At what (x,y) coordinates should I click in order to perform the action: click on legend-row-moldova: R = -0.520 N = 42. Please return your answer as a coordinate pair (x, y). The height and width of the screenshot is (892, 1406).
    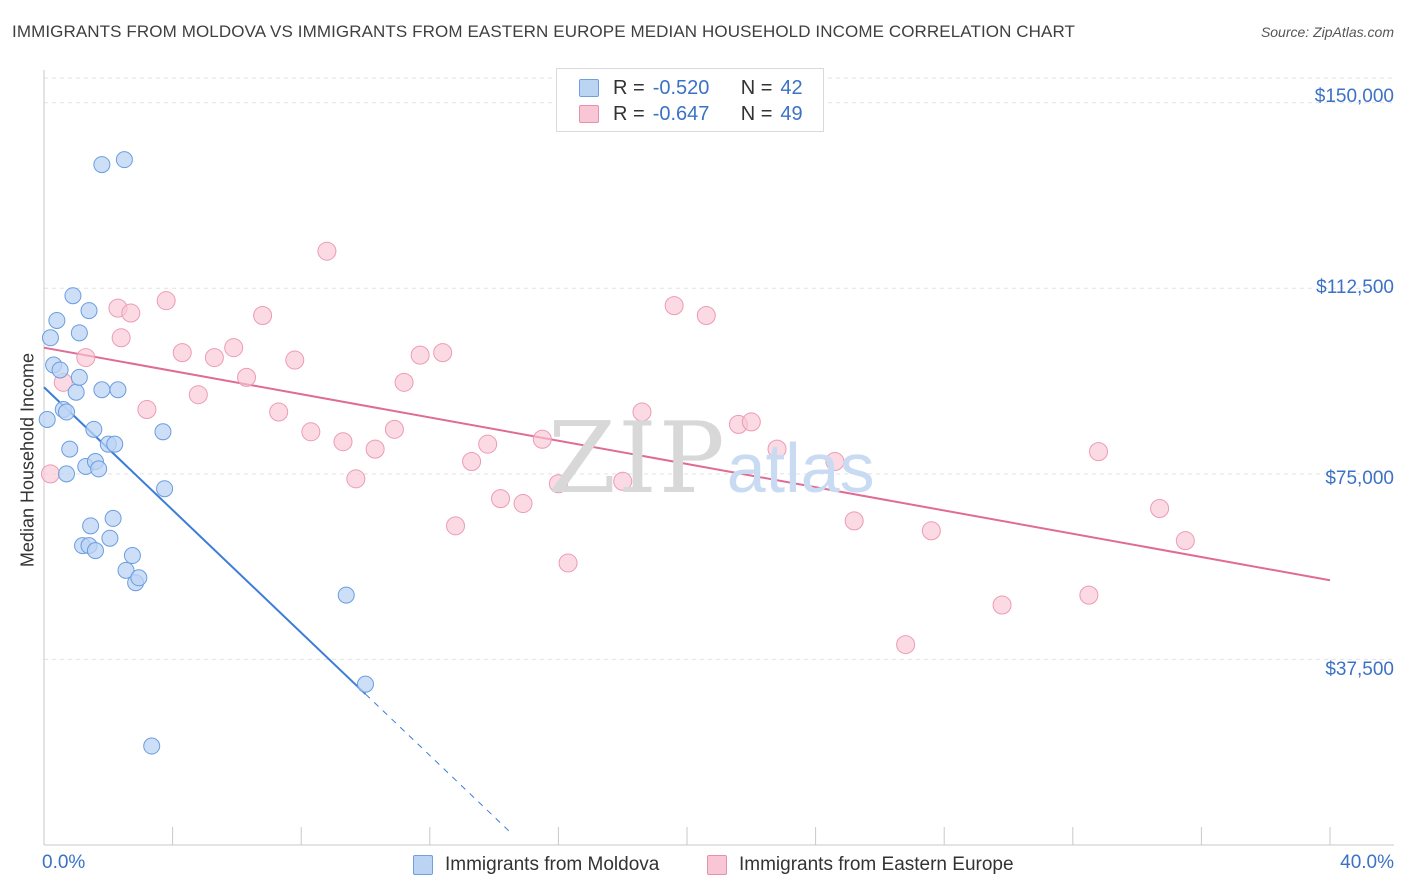
    Looking at the image, I should click on (691, 88).